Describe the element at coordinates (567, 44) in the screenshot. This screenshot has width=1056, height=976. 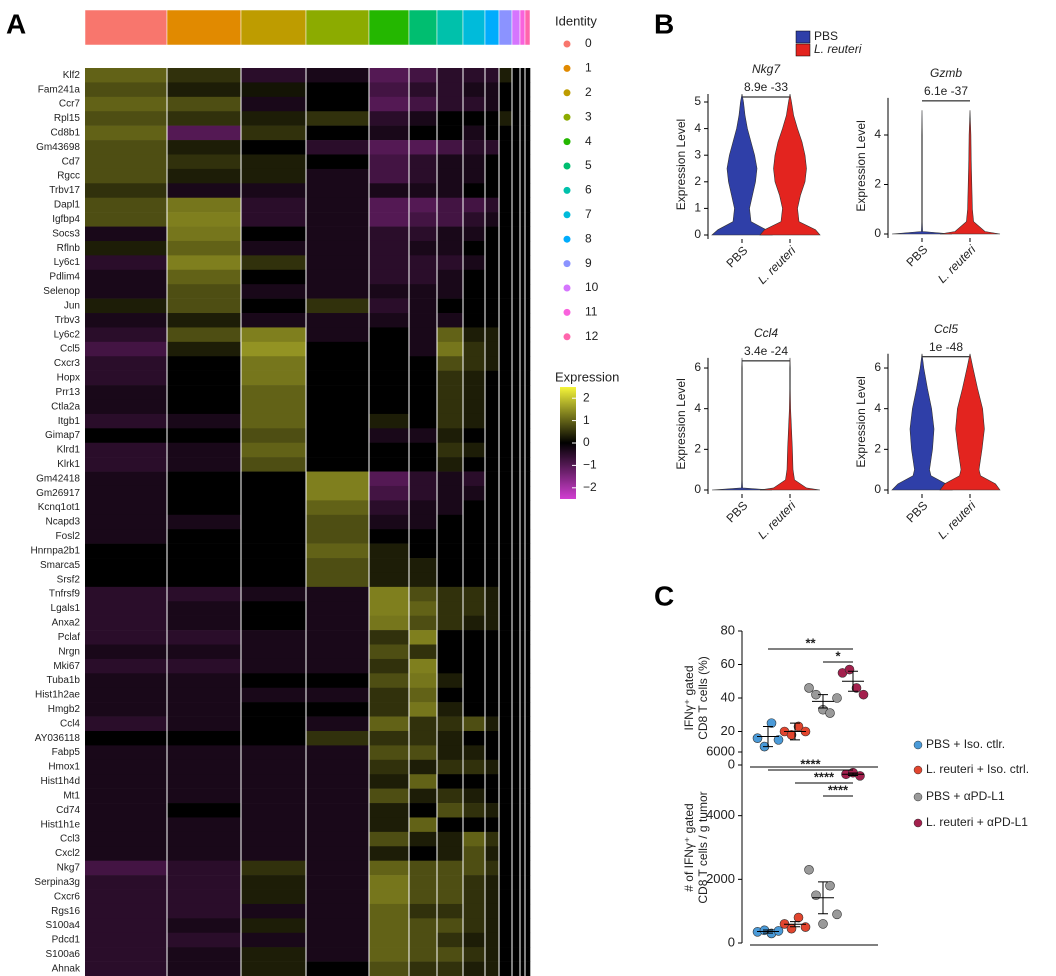
I see `legend-dot` at that location.